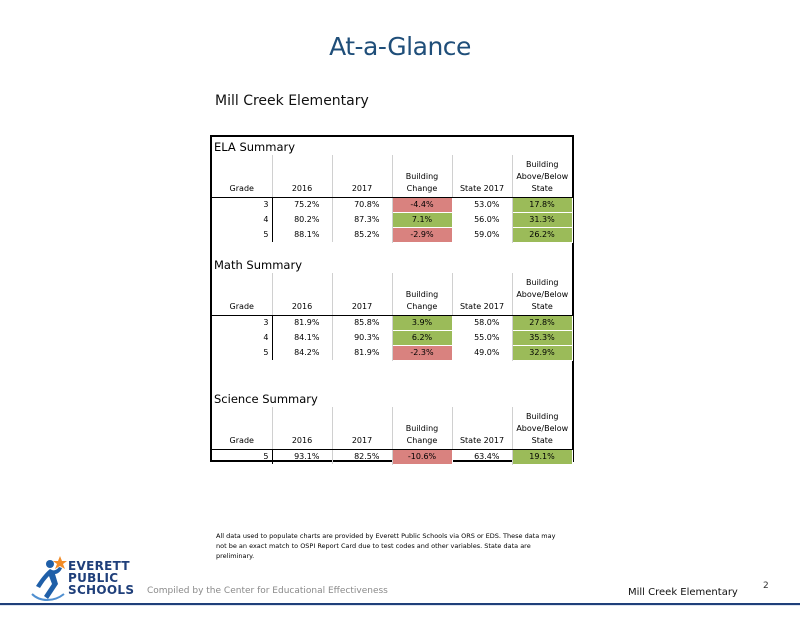 The width and height of the screenshot is (800, 618). Describe the element at coordinates (482, 234) in the screenshot. I see `state-cell: 59.0%` at that location.